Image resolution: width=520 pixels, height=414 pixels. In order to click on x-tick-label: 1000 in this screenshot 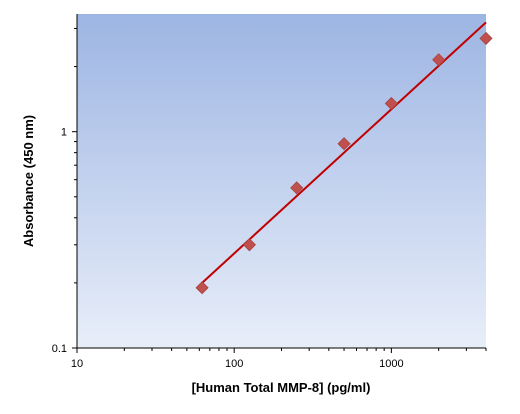, I will do `click(391, 364)`.